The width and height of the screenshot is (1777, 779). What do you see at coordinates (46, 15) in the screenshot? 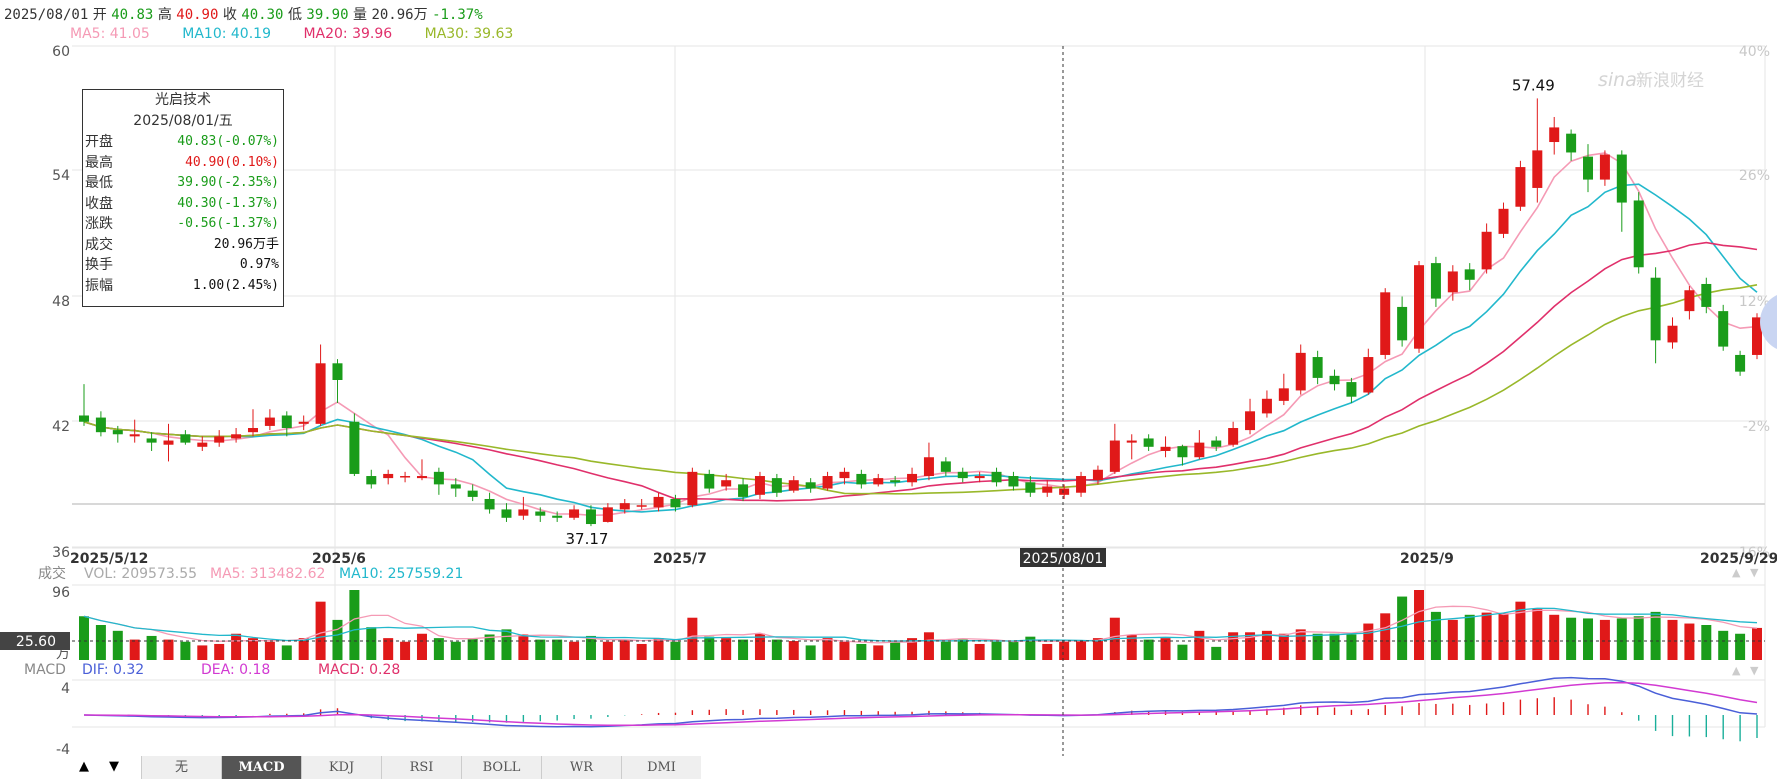
I see `quote-date: 2025/08/01` at bounding box center [46, 15].